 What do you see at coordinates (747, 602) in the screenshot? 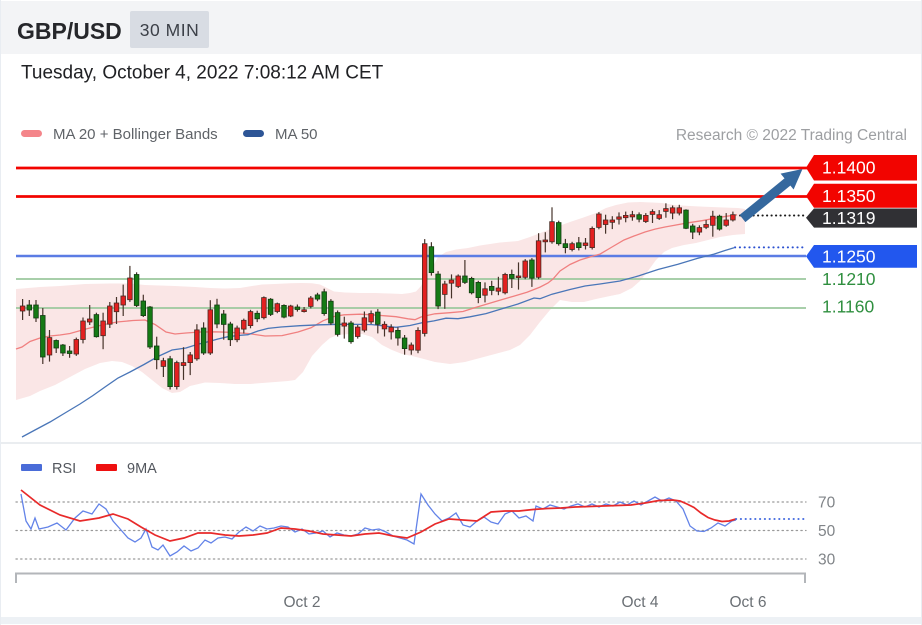
I see `svg-text: Oct 6` at bounding box center [747, 602].